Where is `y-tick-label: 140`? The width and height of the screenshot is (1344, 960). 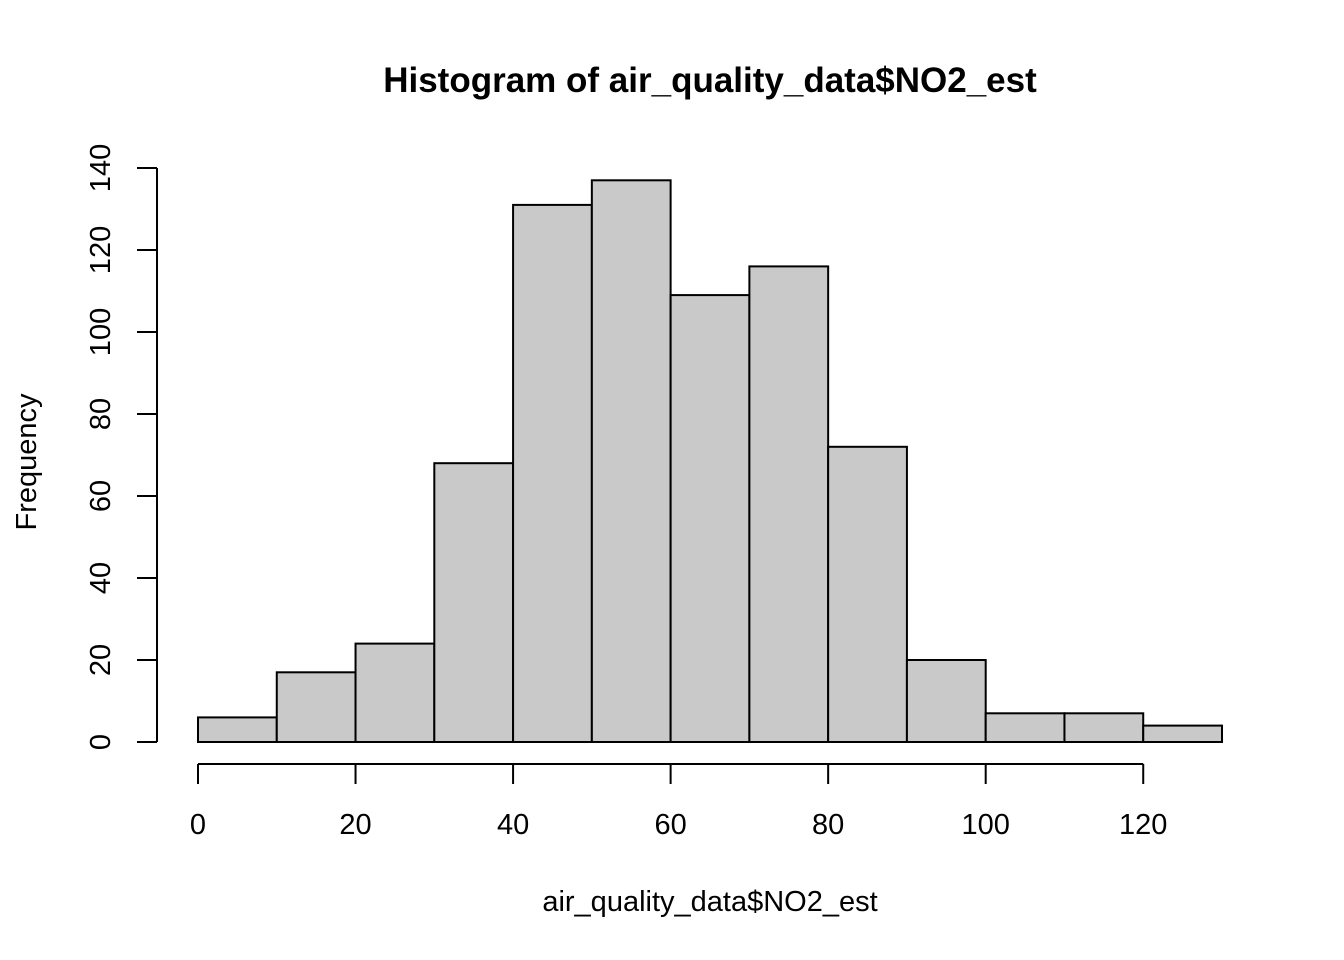 y-tick-label: 140 is located at coordinates (101, 168).